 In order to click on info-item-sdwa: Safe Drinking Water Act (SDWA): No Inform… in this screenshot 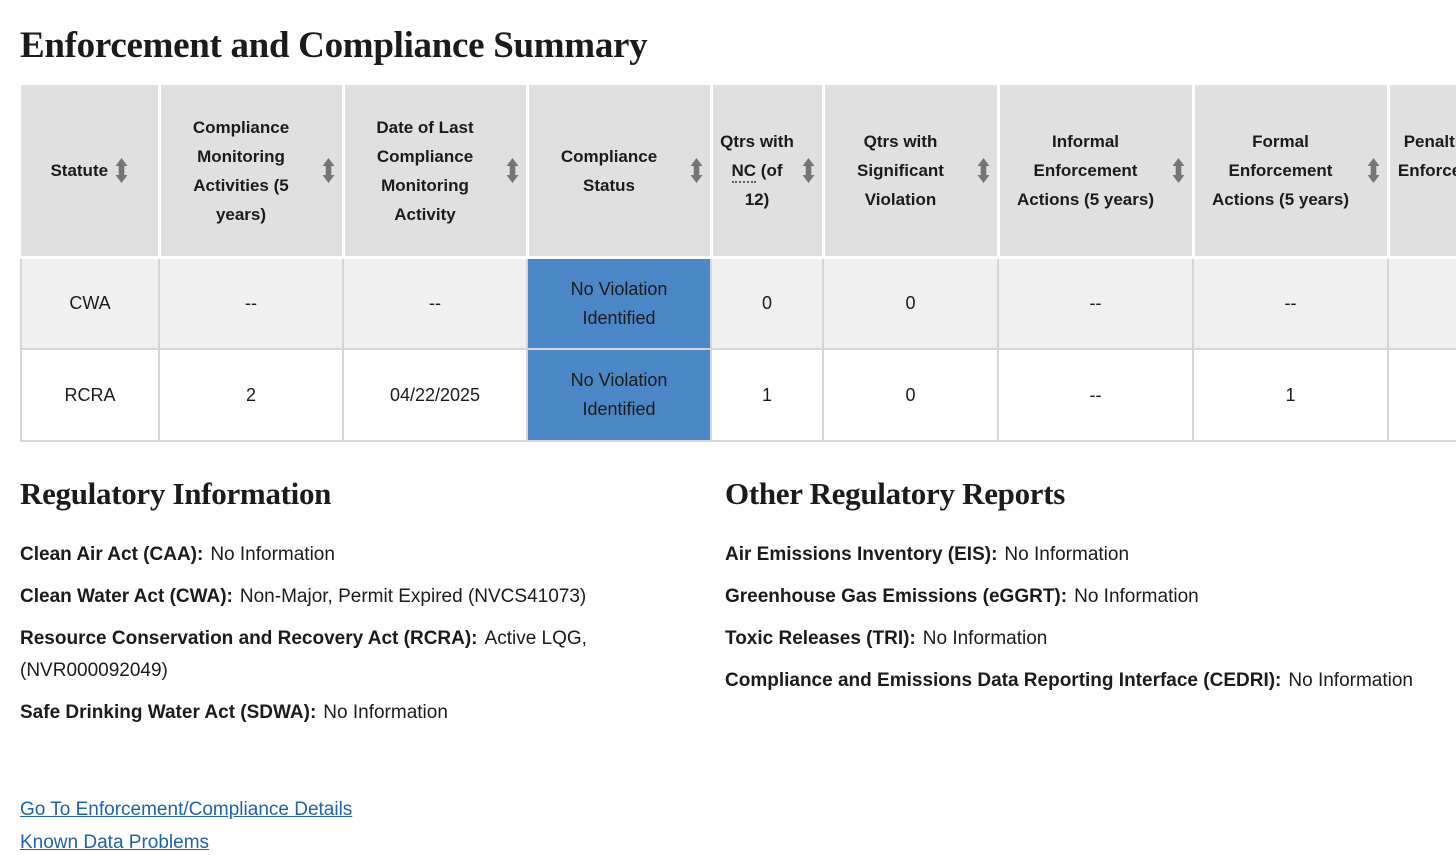, I will do `click(355, 713)`.